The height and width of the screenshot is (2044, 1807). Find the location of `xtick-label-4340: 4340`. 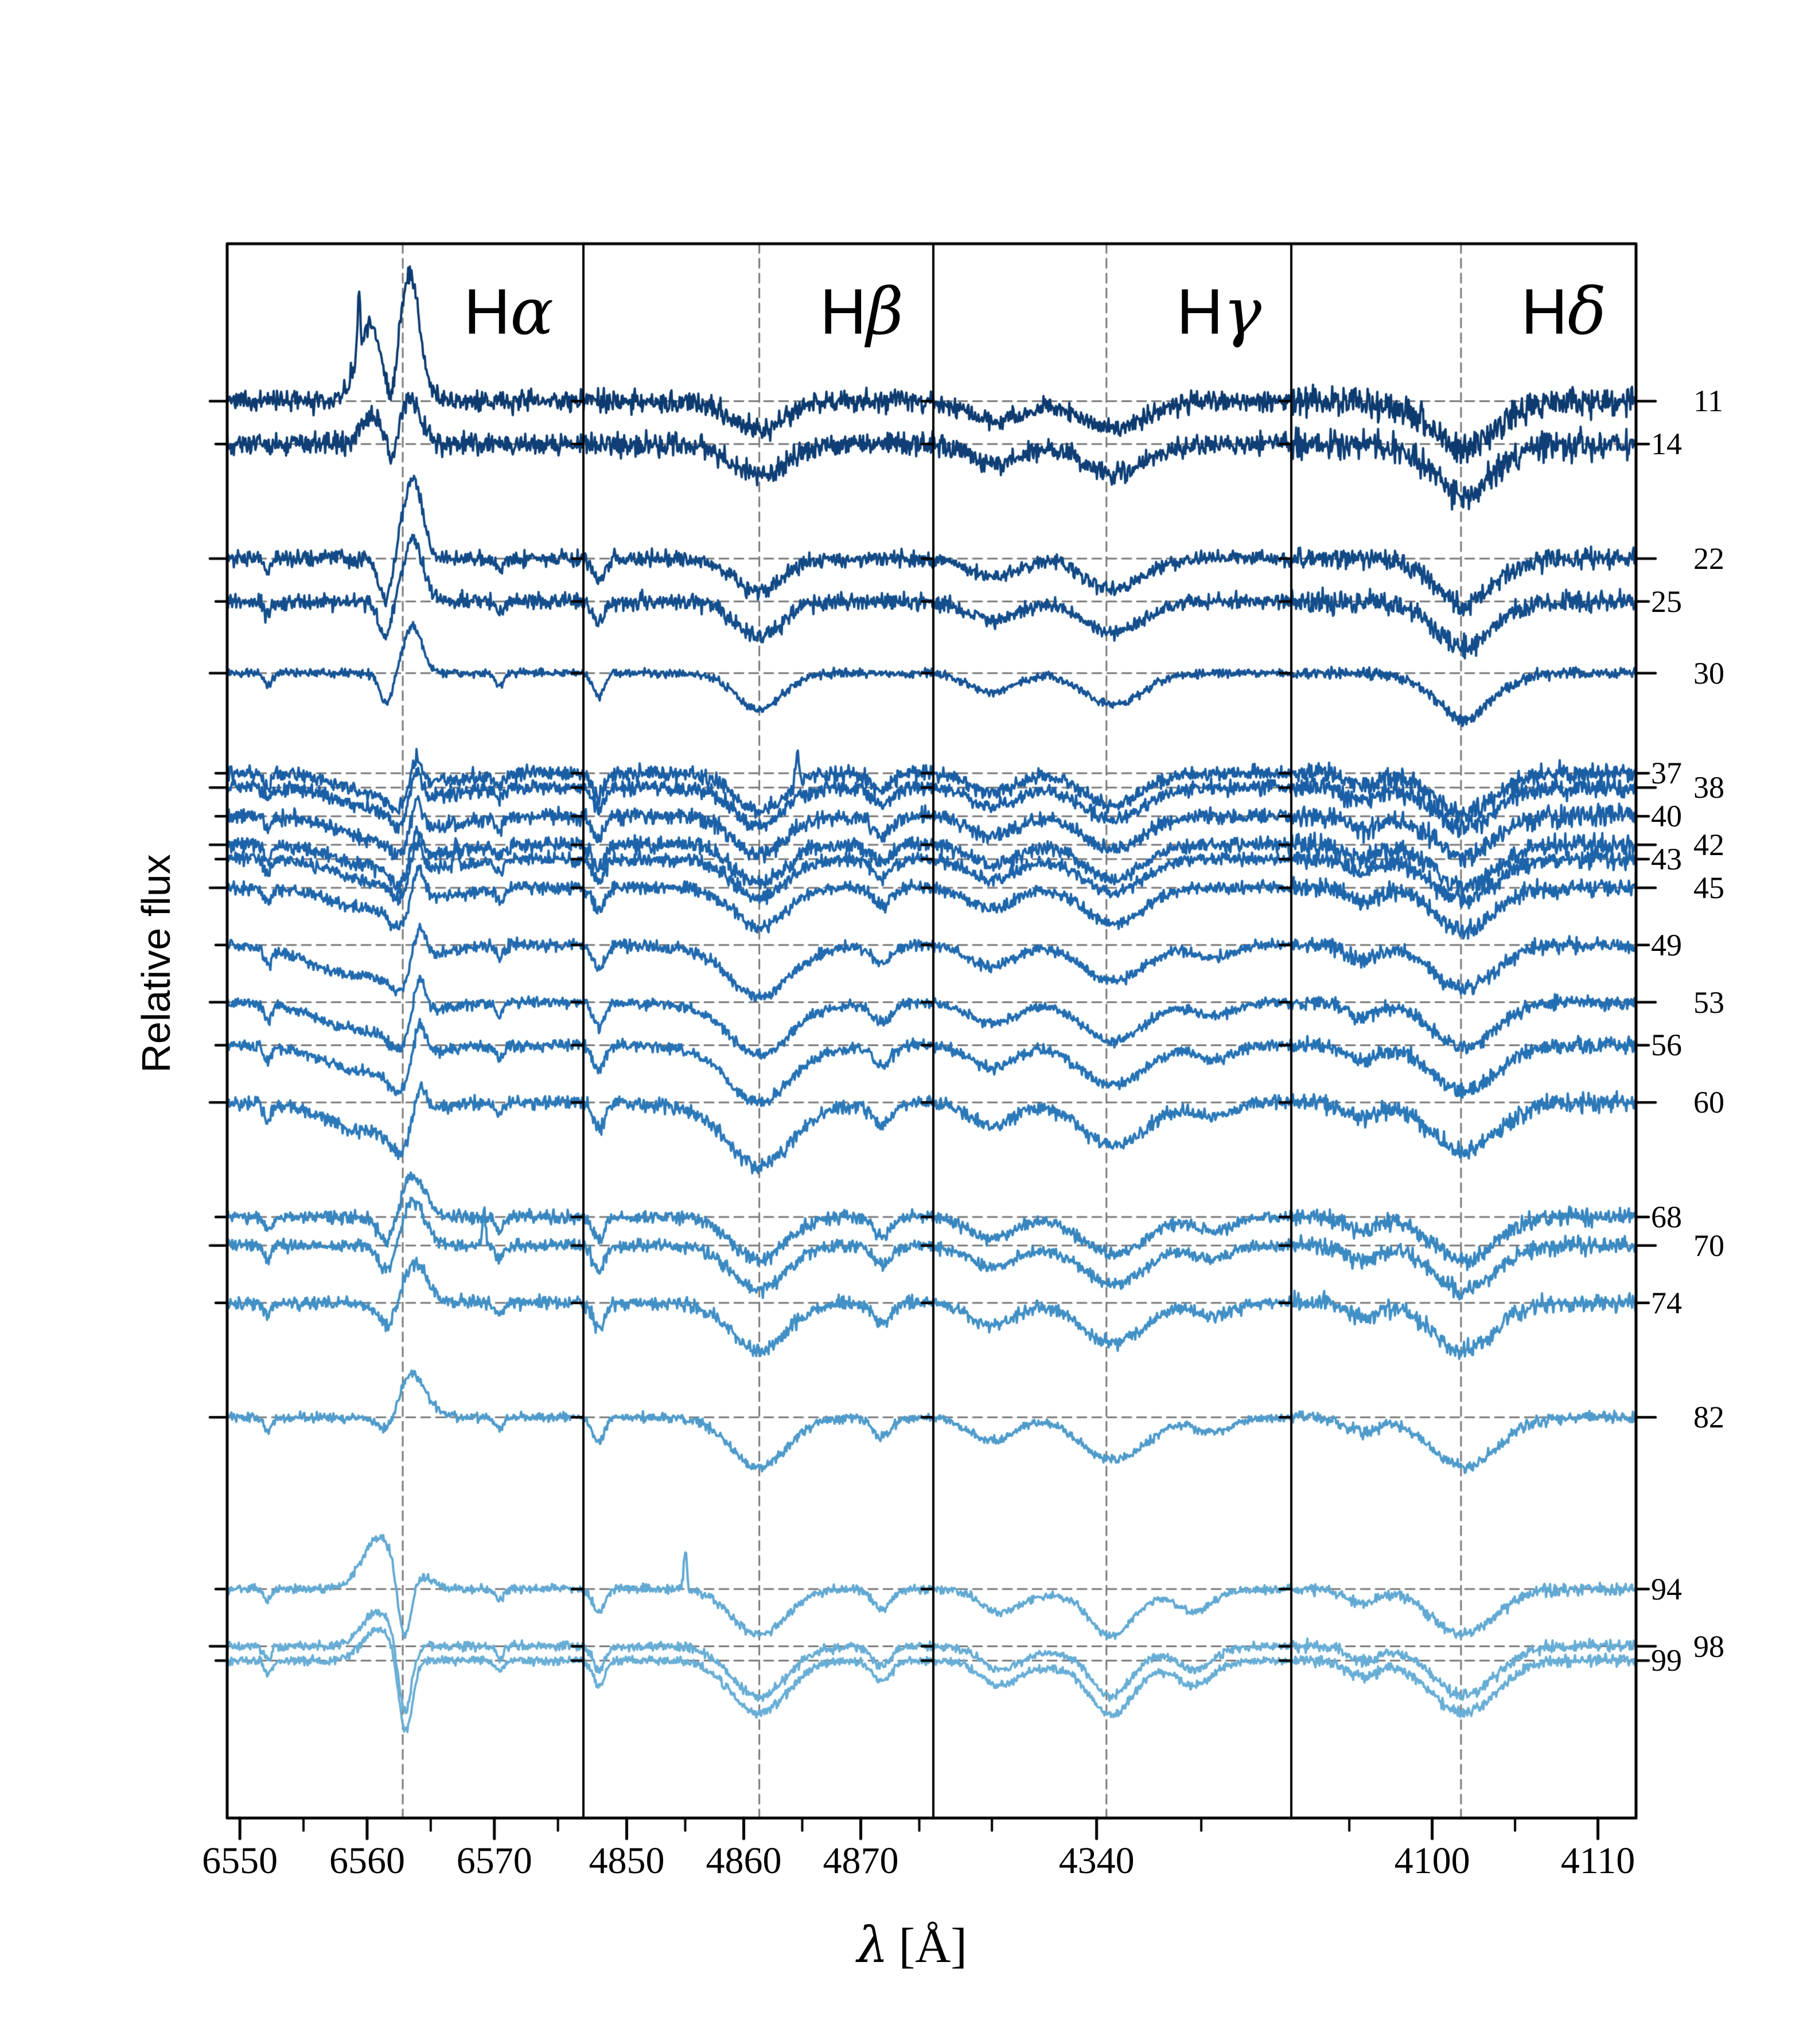

xtick-label-4340: 4340 is located at coordinates (1096, 1861).